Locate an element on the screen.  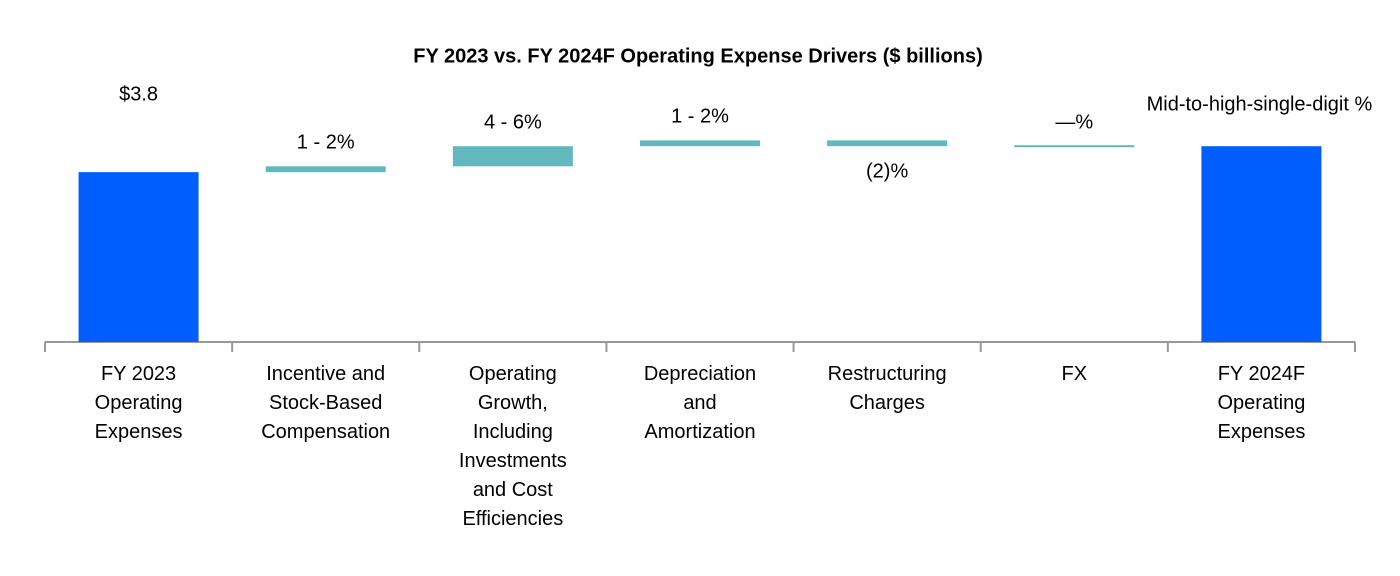
value-label: —% is located at coordinates (1074, 122).